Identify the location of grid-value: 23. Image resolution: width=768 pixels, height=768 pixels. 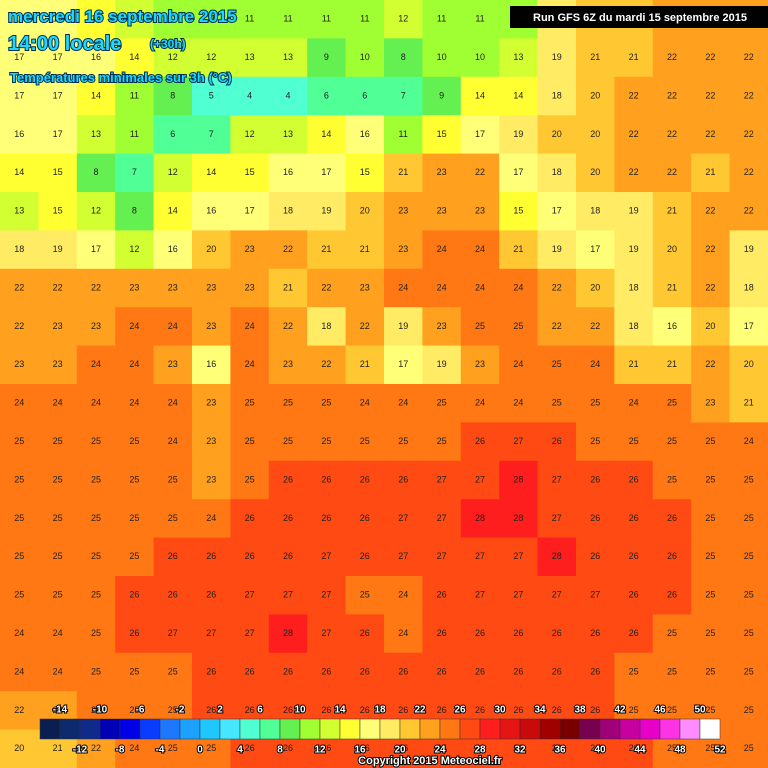
(403, 211).